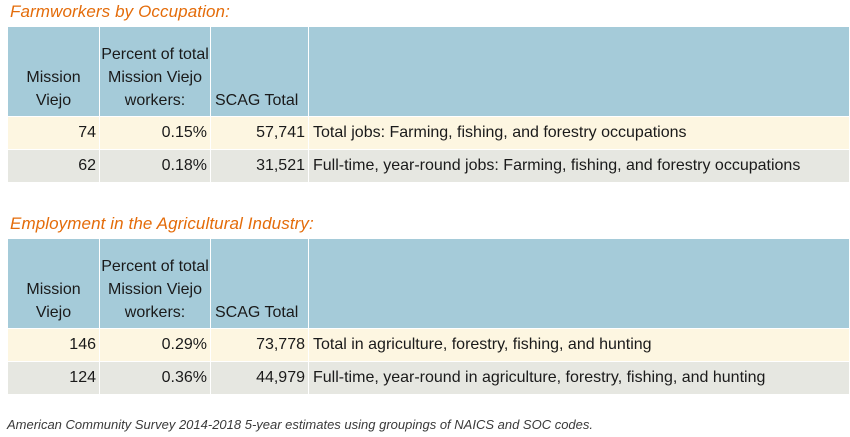 This screenshot has height=437, width=850. I want to click on section-title-agricultural-industry: Employment in the Agricultural Industry:, so click(162, 223).